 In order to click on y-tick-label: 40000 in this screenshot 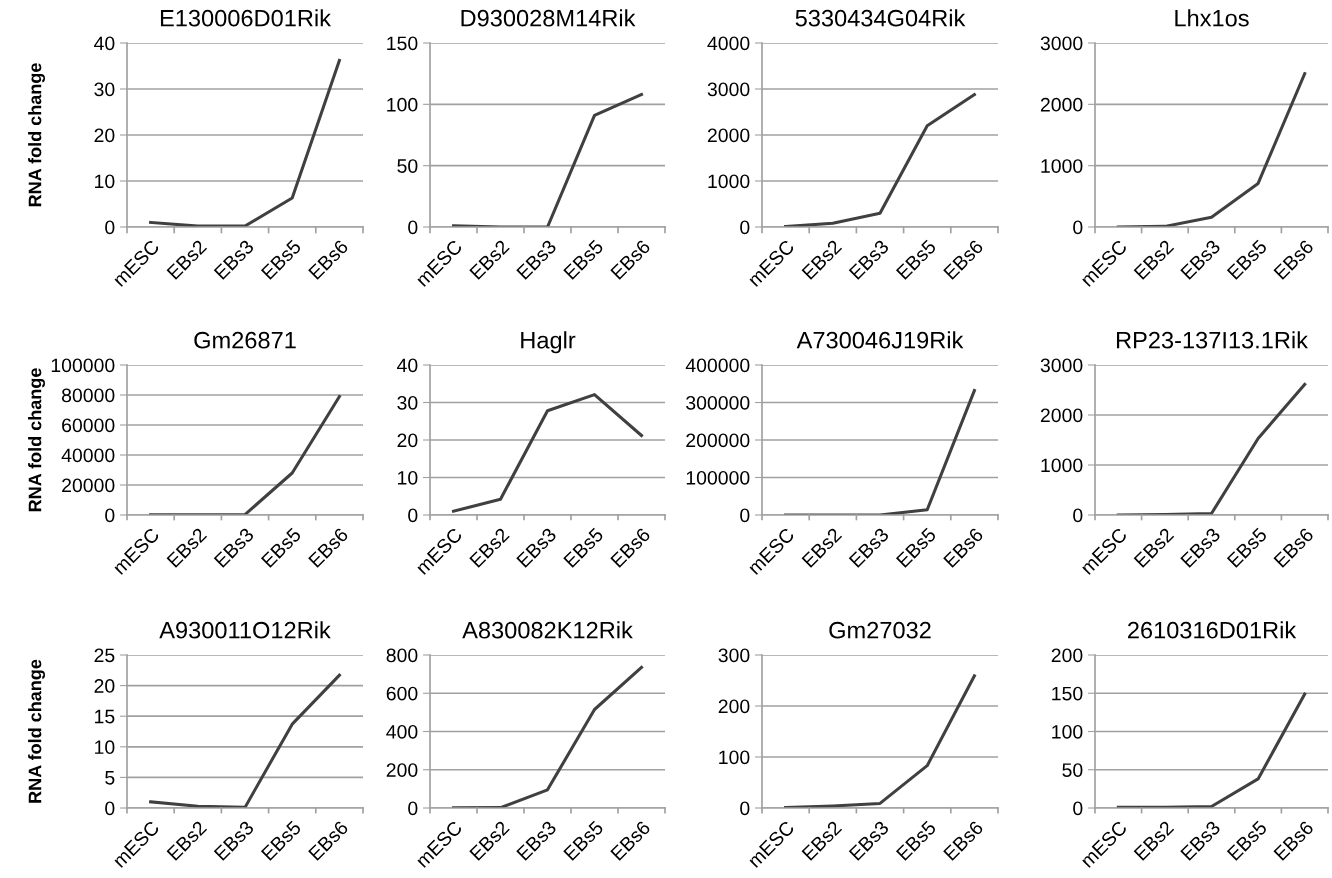, I will do `click(88, 455)`.